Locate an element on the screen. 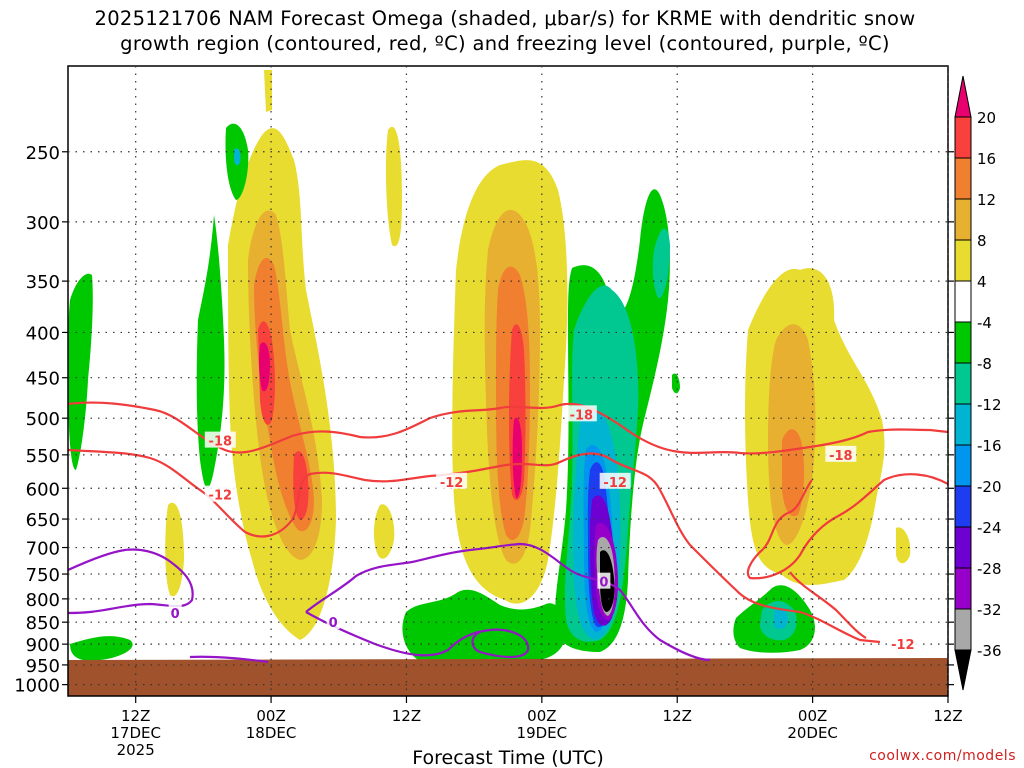 Image resolution: width=1024 pixels, height=768 pixels. colorbar-label: -12 is located at coordinates (989, 405).